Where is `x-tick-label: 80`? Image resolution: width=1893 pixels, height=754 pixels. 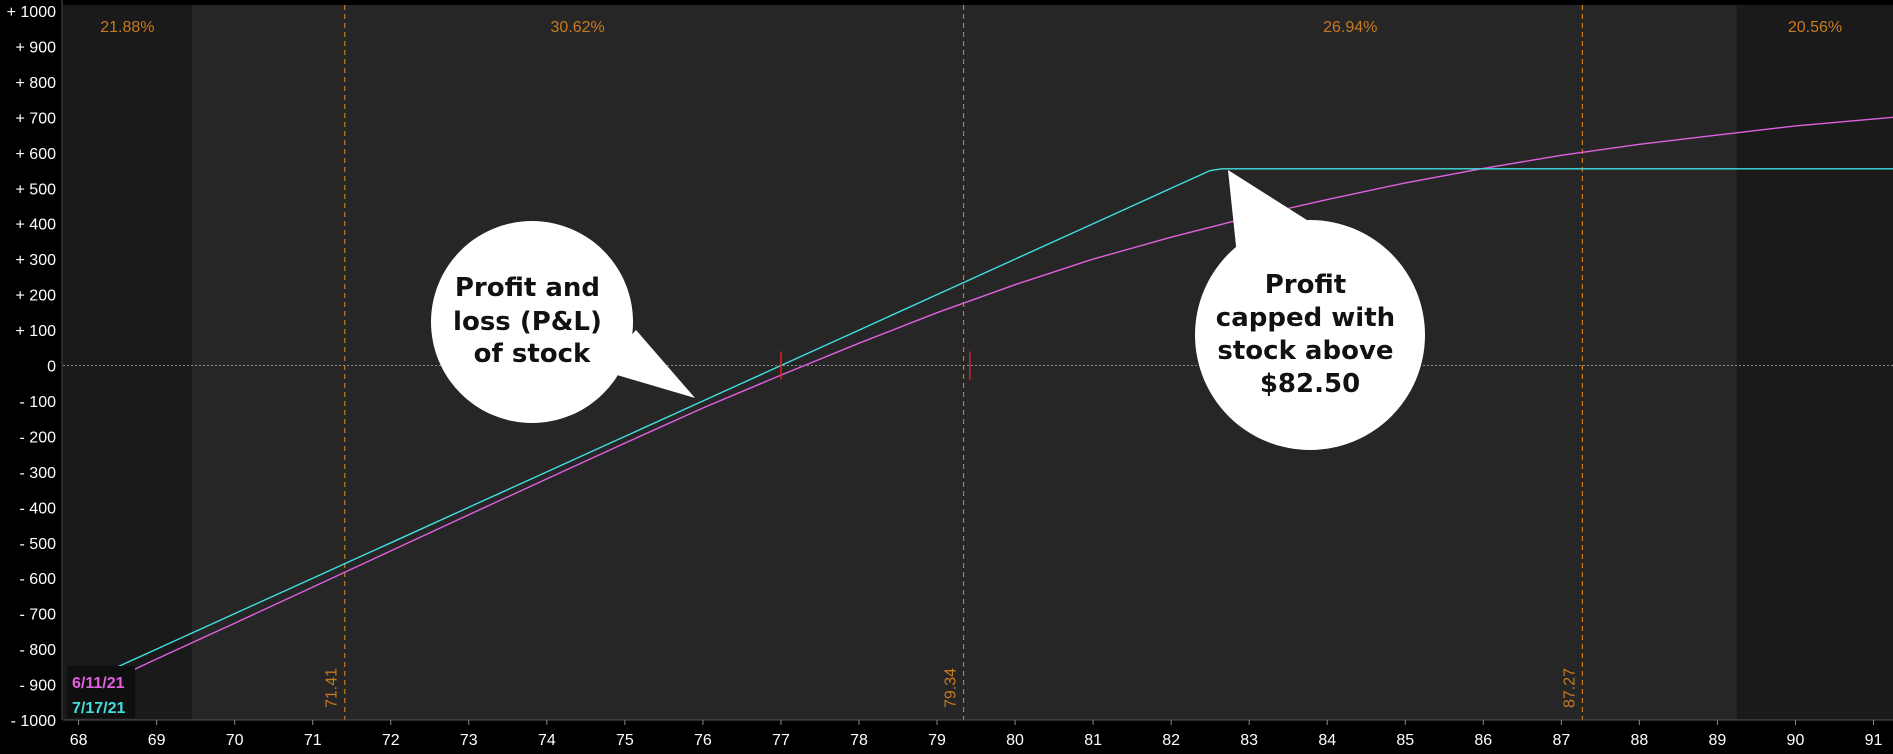
x-tick-label: 80 is located at coordinates (1015, 740).